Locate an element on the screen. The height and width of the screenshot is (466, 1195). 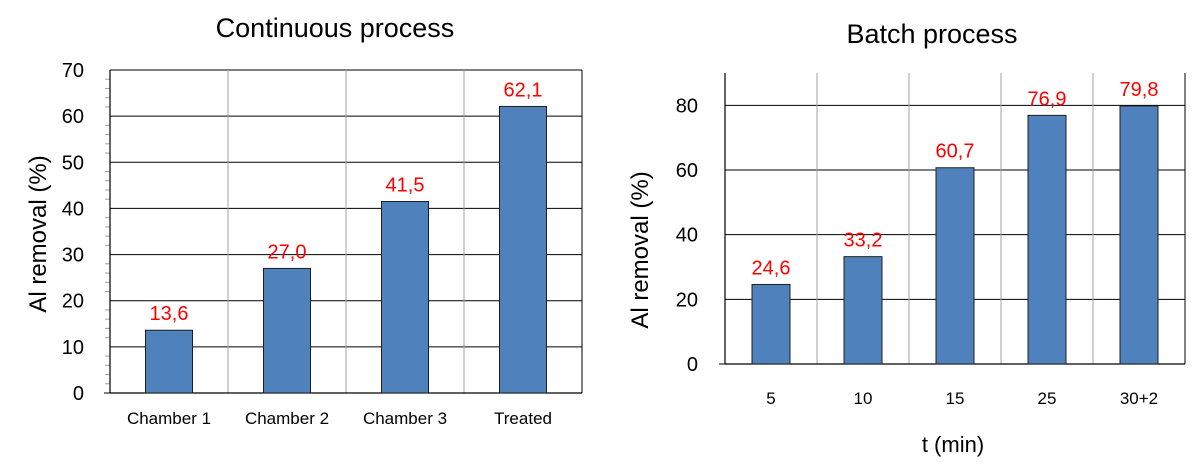
data-label: 76,9 is located at coordinates (1047, 99).